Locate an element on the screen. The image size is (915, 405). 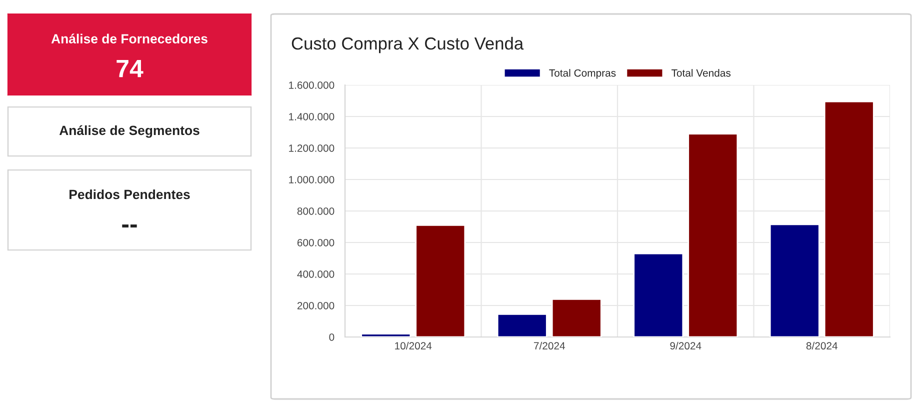
x-tick-label: 9/2024 is located at coordinates (686, 346).